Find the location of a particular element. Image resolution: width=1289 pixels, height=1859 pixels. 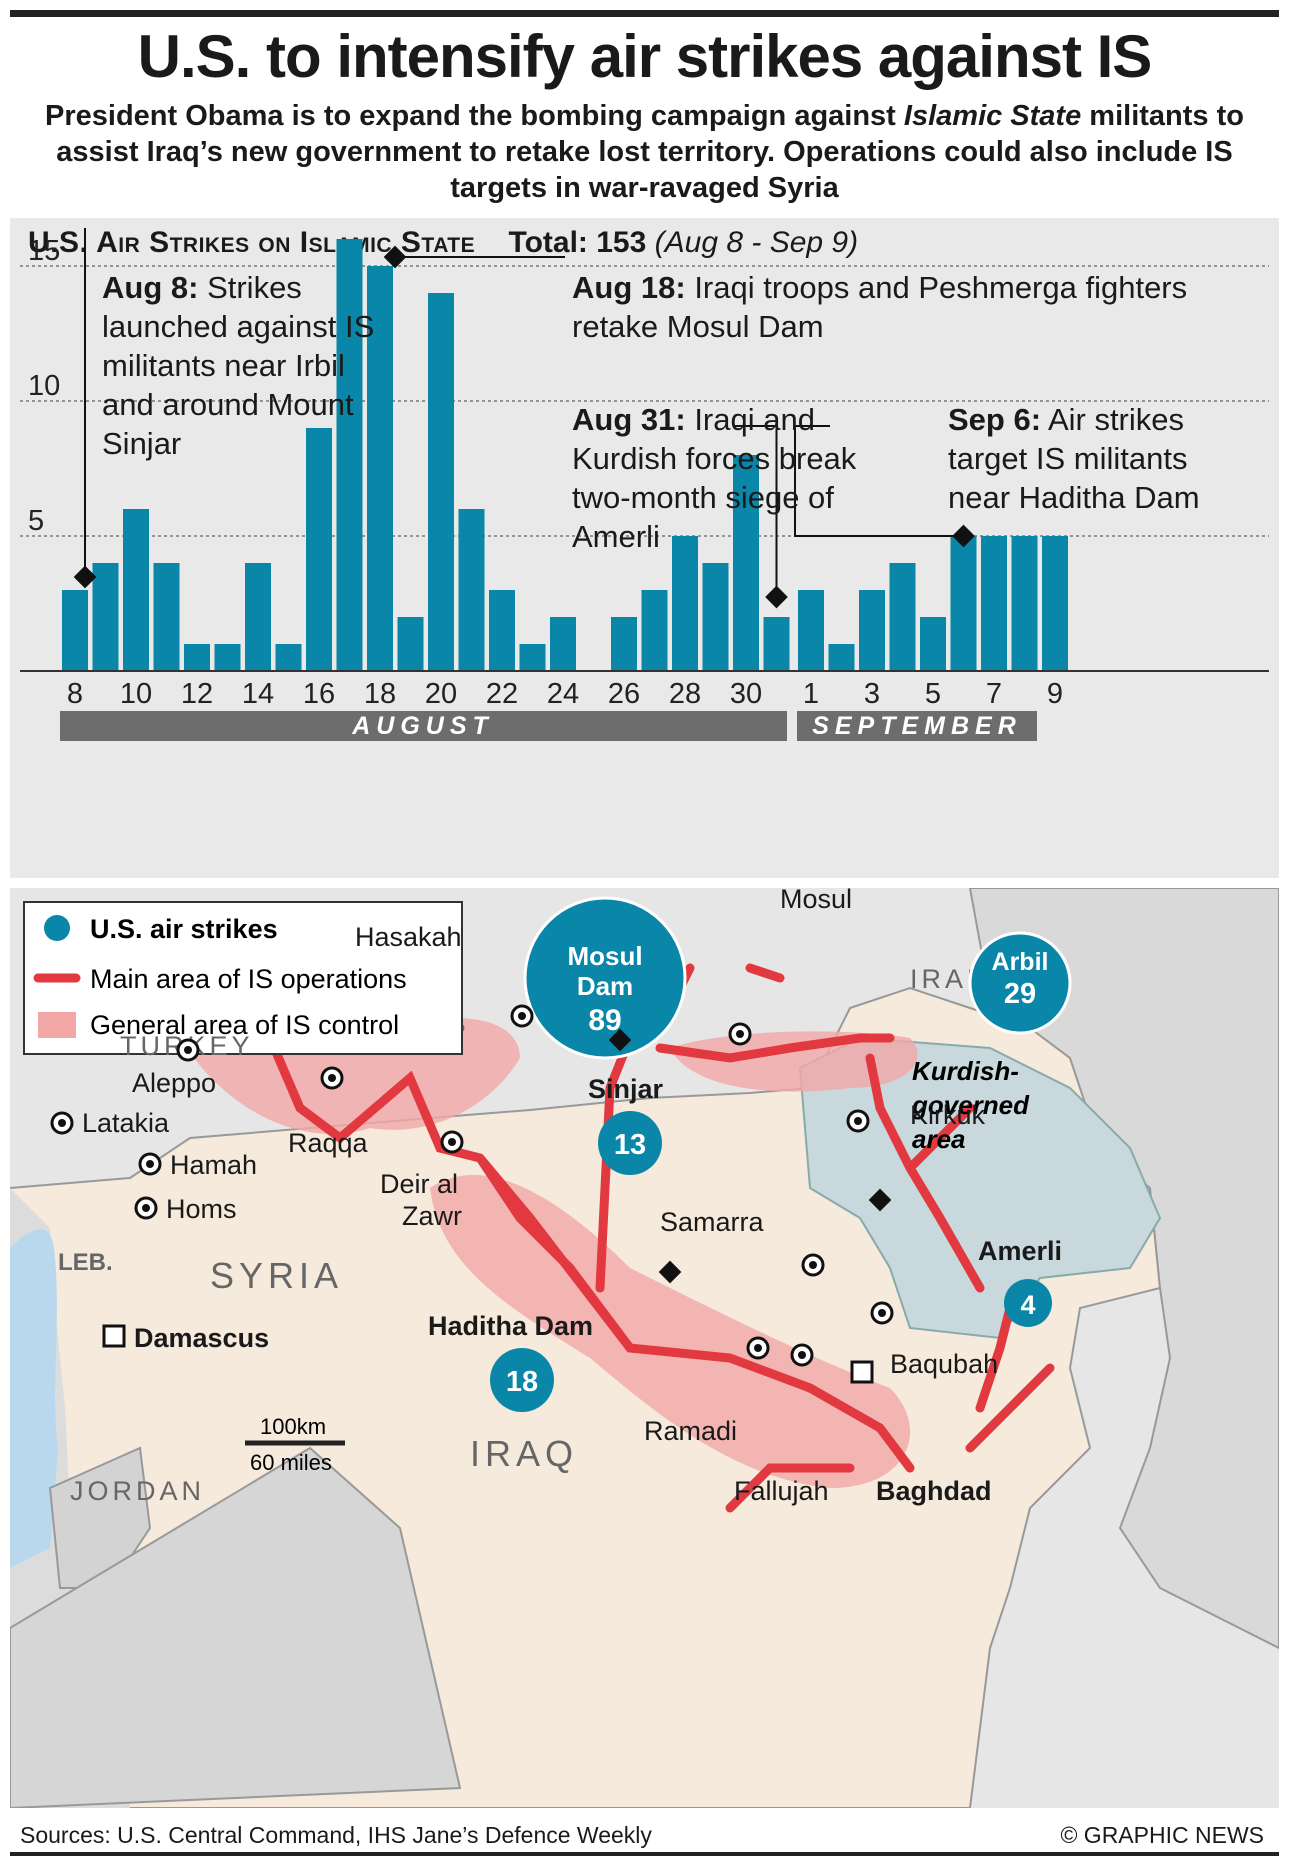

legend-label-control: General area of IS control is located at coordinates (244, 1025).